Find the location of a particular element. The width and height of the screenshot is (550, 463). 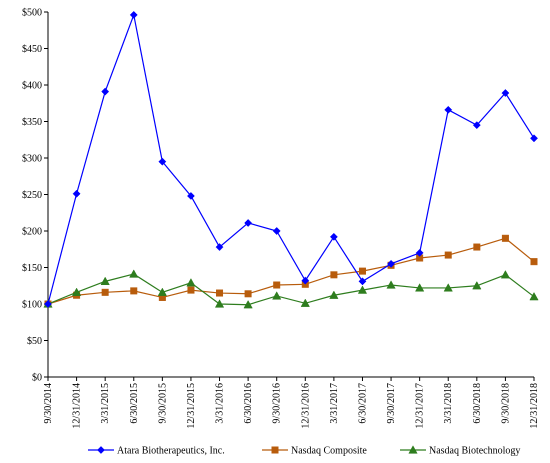

x-tick-label: 12/31/2018 is located at coordinates (534, 406).